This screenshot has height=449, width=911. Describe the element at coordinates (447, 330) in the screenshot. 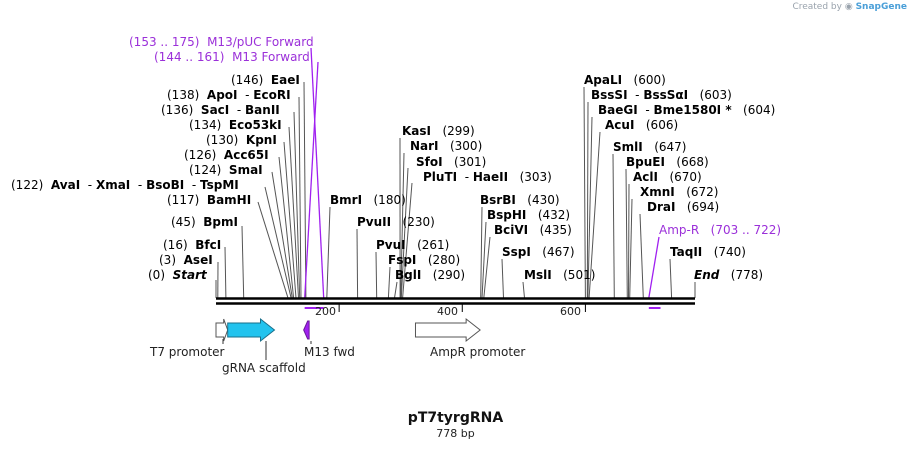

I see `feature-arrow-ampr-promoter` at that location.